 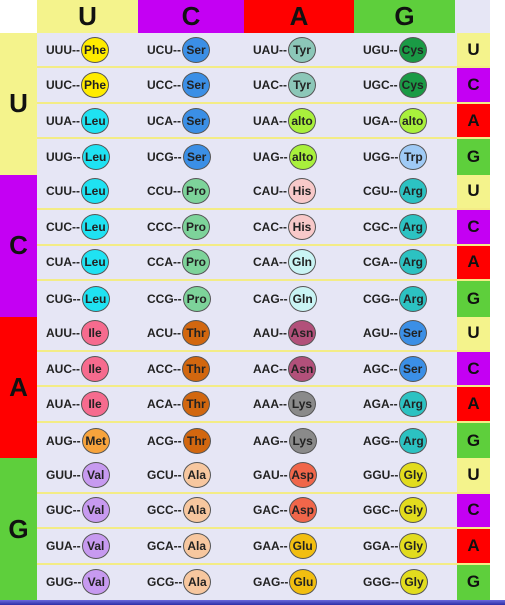 I want to click on codon-cell: UCA -- Ser, so click(x=191, y=120).